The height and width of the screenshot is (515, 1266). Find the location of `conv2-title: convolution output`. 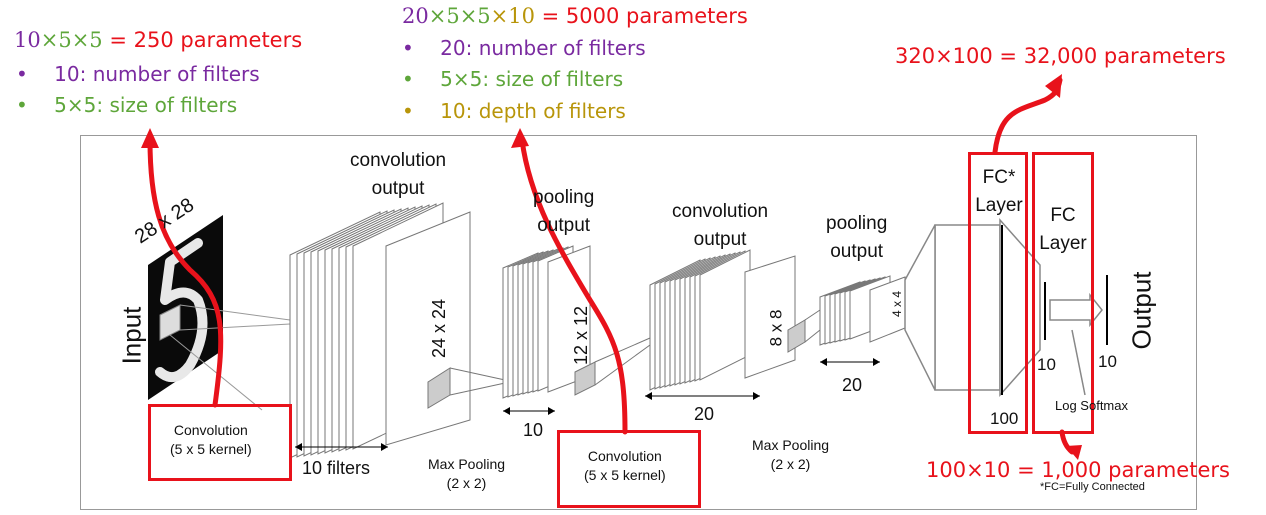

conv2-title: convolution output is located at coordinates (720, 226).